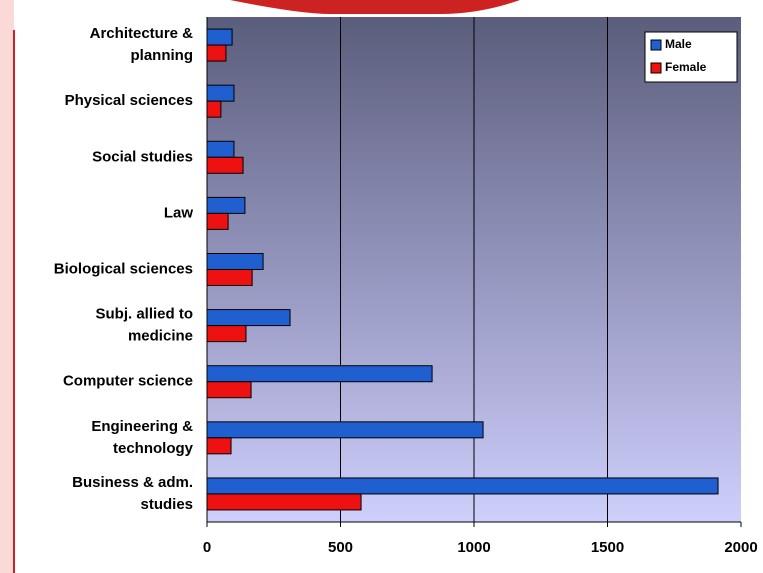 The image size is (763, 573). Describe the element at coordinates (7, 286) in the screenshot. I see `decor-strip` at that location.